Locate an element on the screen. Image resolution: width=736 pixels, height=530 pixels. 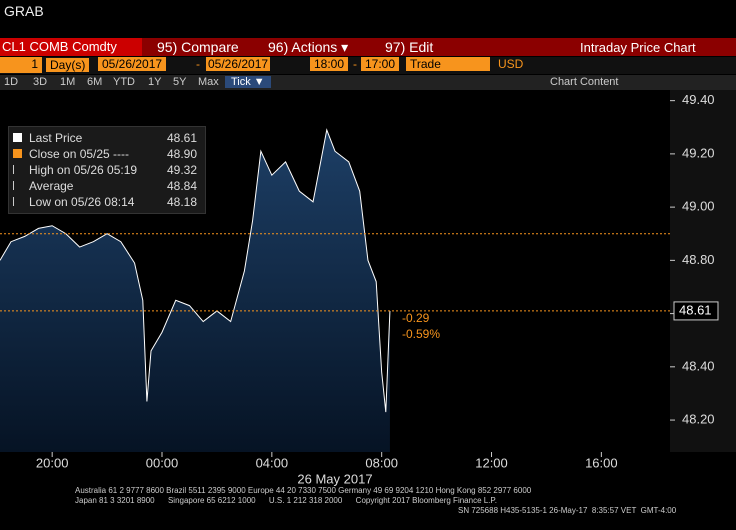
end-time: 17:00 is located at coordinates (380, 64).